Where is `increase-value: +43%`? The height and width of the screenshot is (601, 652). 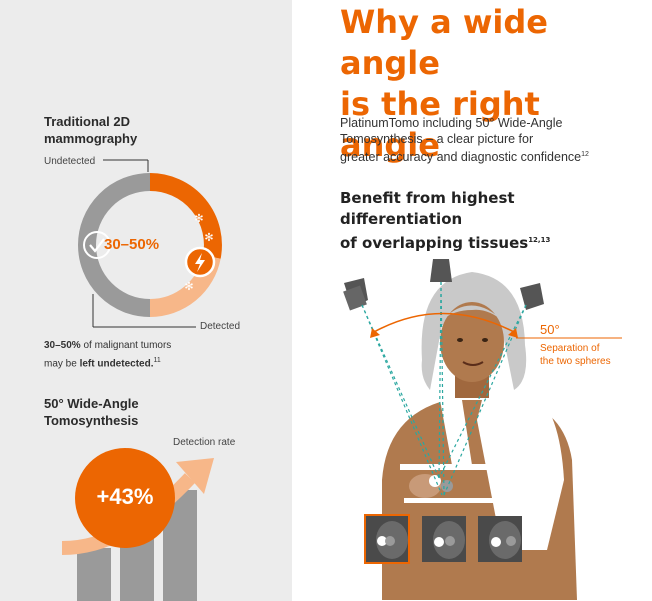
increase-value: +43% is located at coordinates (125, 496).